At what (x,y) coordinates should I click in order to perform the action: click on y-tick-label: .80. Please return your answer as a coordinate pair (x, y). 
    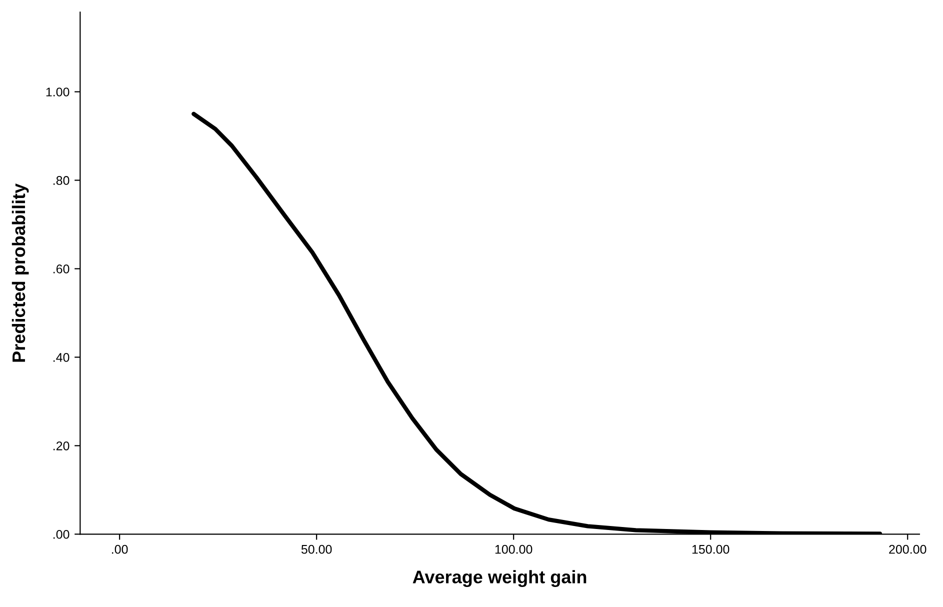
    Looking at the image, I should click on (62, 180).